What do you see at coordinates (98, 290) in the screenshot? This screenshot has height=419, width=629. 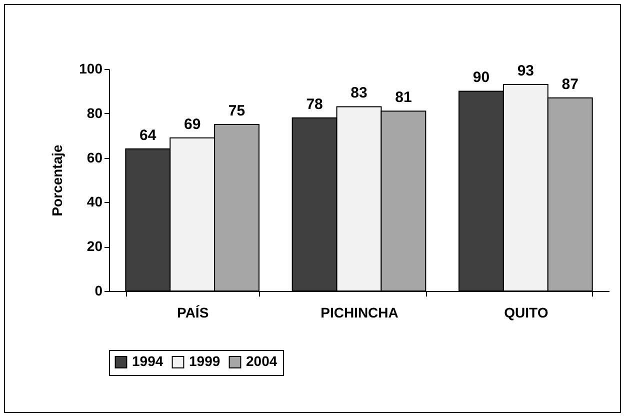 I see `y-tick-label: 0` at bounding box center [98, 290].